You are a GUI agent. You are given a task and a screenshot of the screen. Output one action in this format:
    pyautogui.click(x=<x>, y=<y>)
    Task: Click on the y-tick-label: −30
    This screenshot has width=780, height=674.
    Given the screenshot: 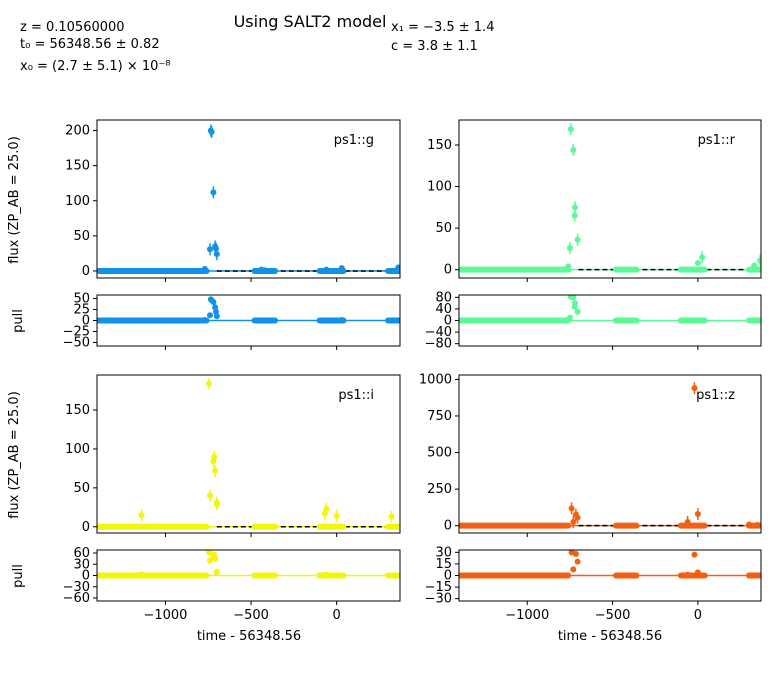 What is the action you would take?
    pyautogui.click(x=438, y=599)
    